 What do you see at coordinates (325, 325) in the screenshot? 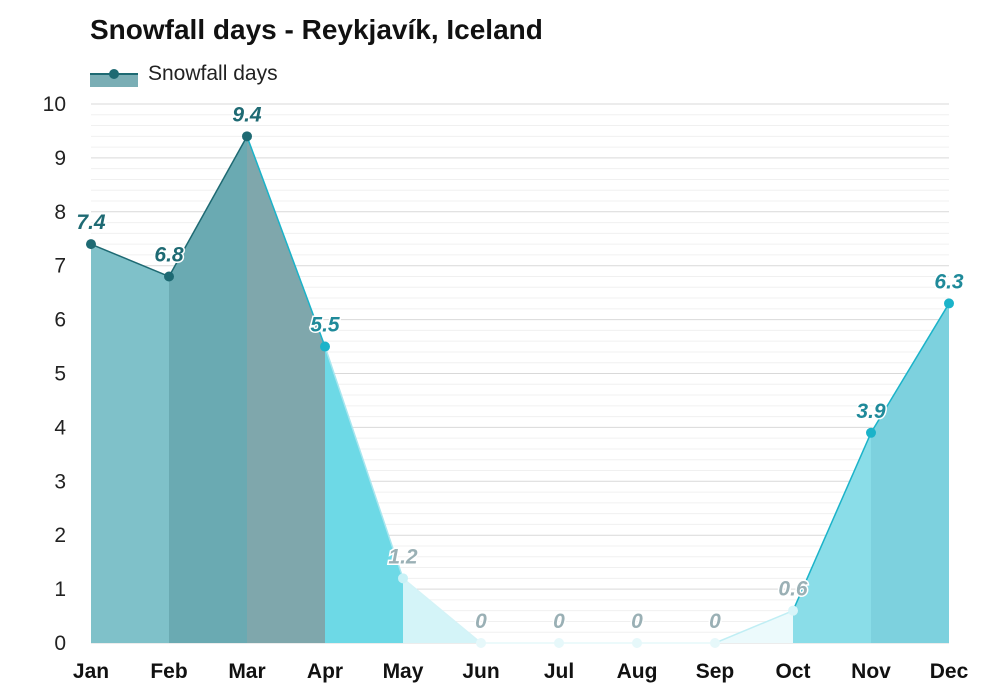
I see `data-label-apr: 5.5` at bounding box center [325, 325].